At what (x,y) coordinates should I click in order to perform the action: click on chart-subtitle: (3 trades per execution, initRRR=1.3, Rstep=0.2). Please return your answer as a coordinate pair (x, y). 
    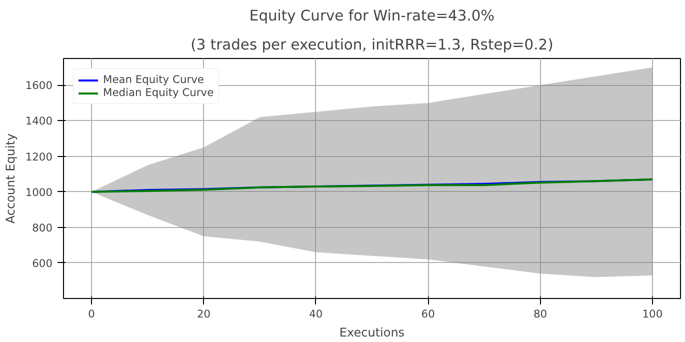
    Looking at the image, I should click on (372, 45).